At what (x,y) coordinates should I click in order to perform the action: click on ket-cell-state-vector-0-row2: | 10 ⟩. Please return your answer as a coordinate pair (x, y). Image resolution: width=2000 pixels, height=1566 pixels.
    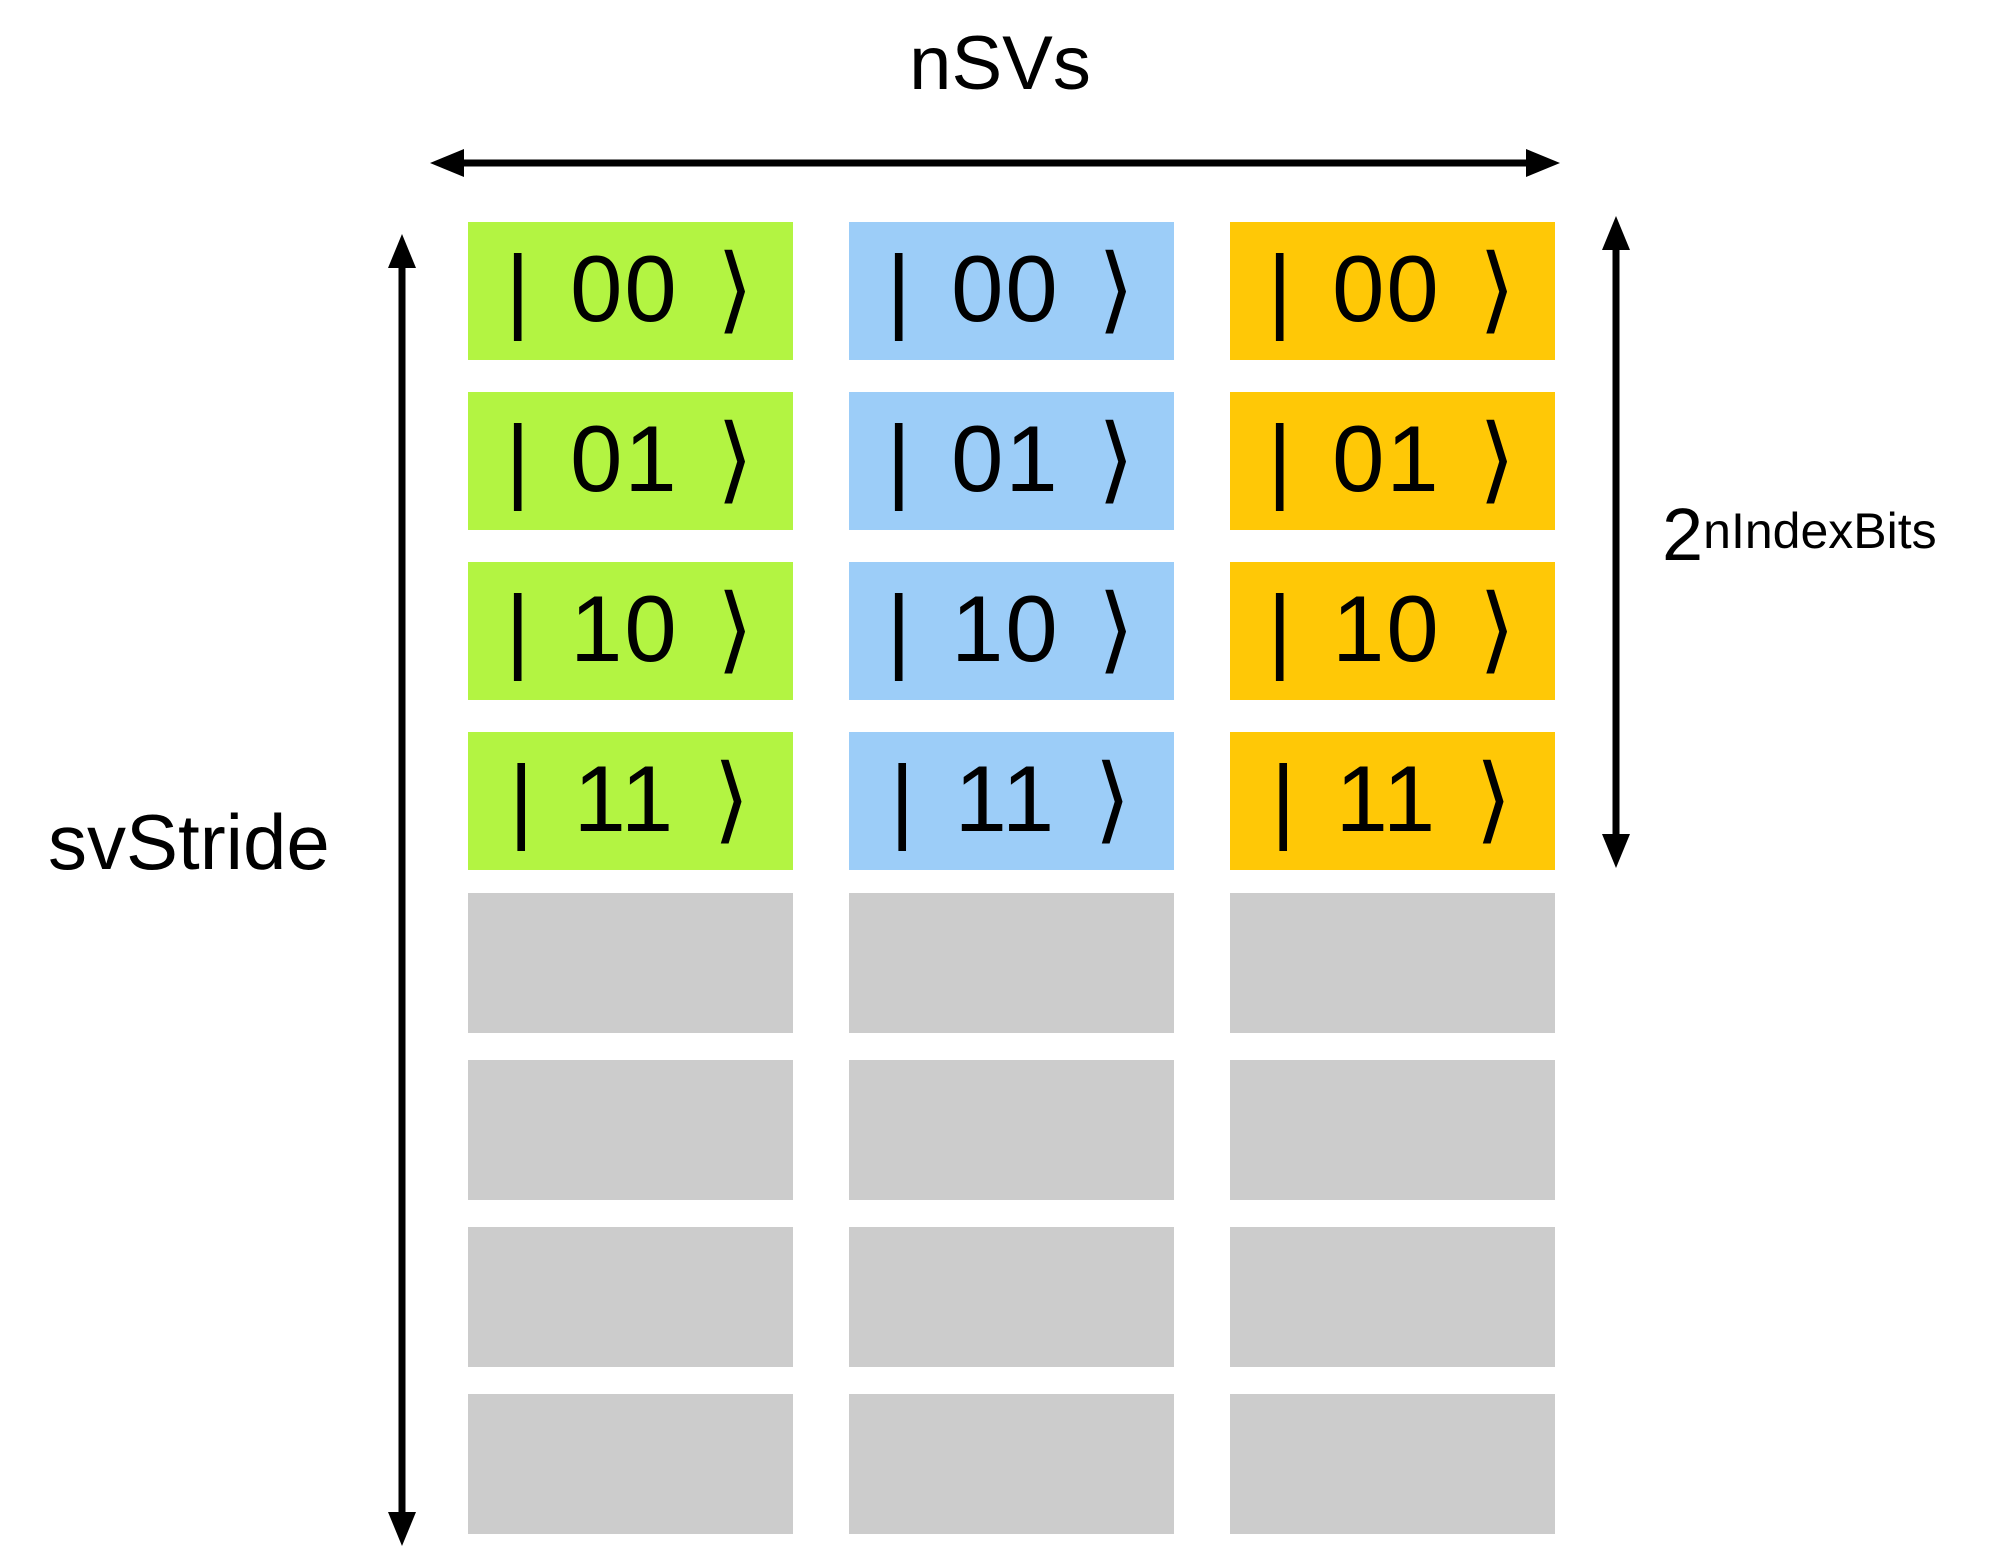
    Looking at the image, I should click on (630, 631).